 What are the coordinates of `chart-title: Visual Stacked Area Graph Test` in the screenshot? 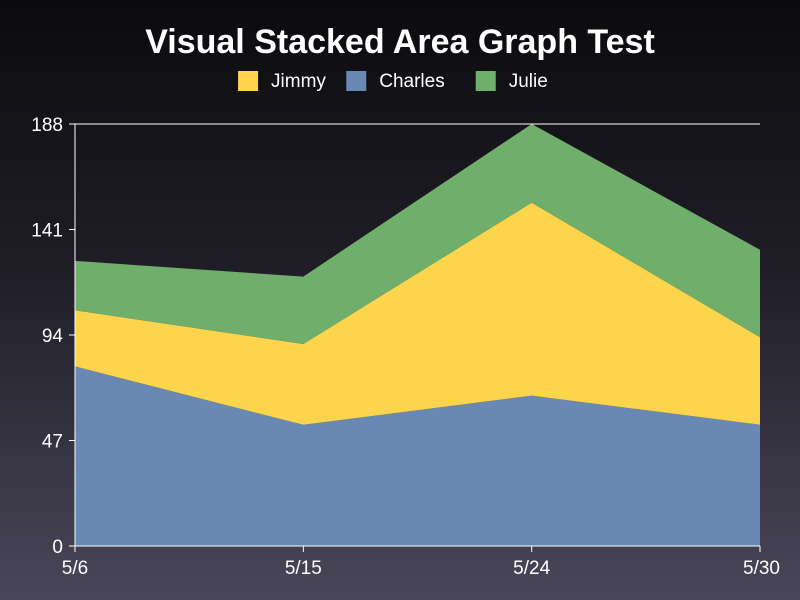 It's located at (400, 42).